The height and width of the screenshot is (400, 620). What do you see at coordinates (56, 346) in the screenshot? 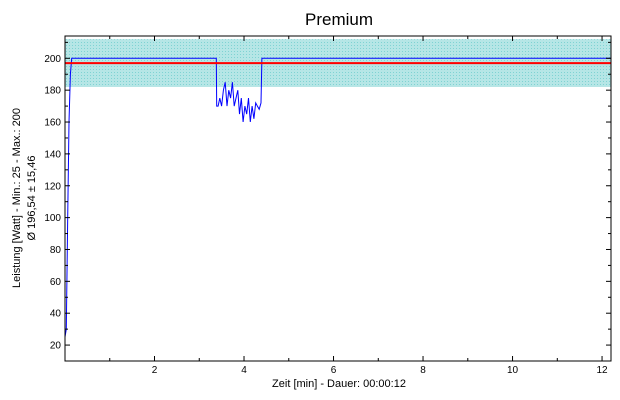
I see `y-tick-label: 20` at bounding box center [56, 346].